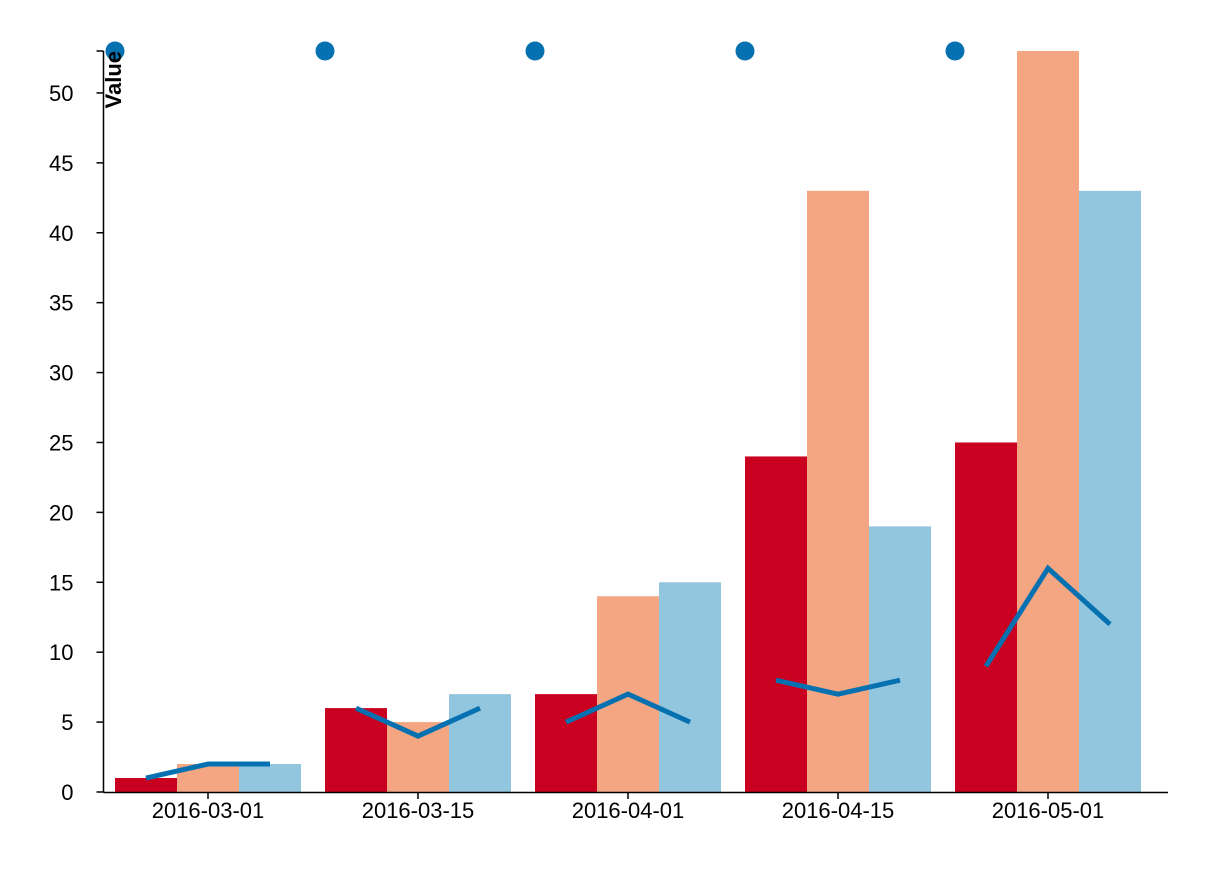 This screenshot has width=1226, height=882. What do you see at coordinates (113, 79) in the screenshot?
I see `y-axis-title: Value` at bounding box center [113, 79].